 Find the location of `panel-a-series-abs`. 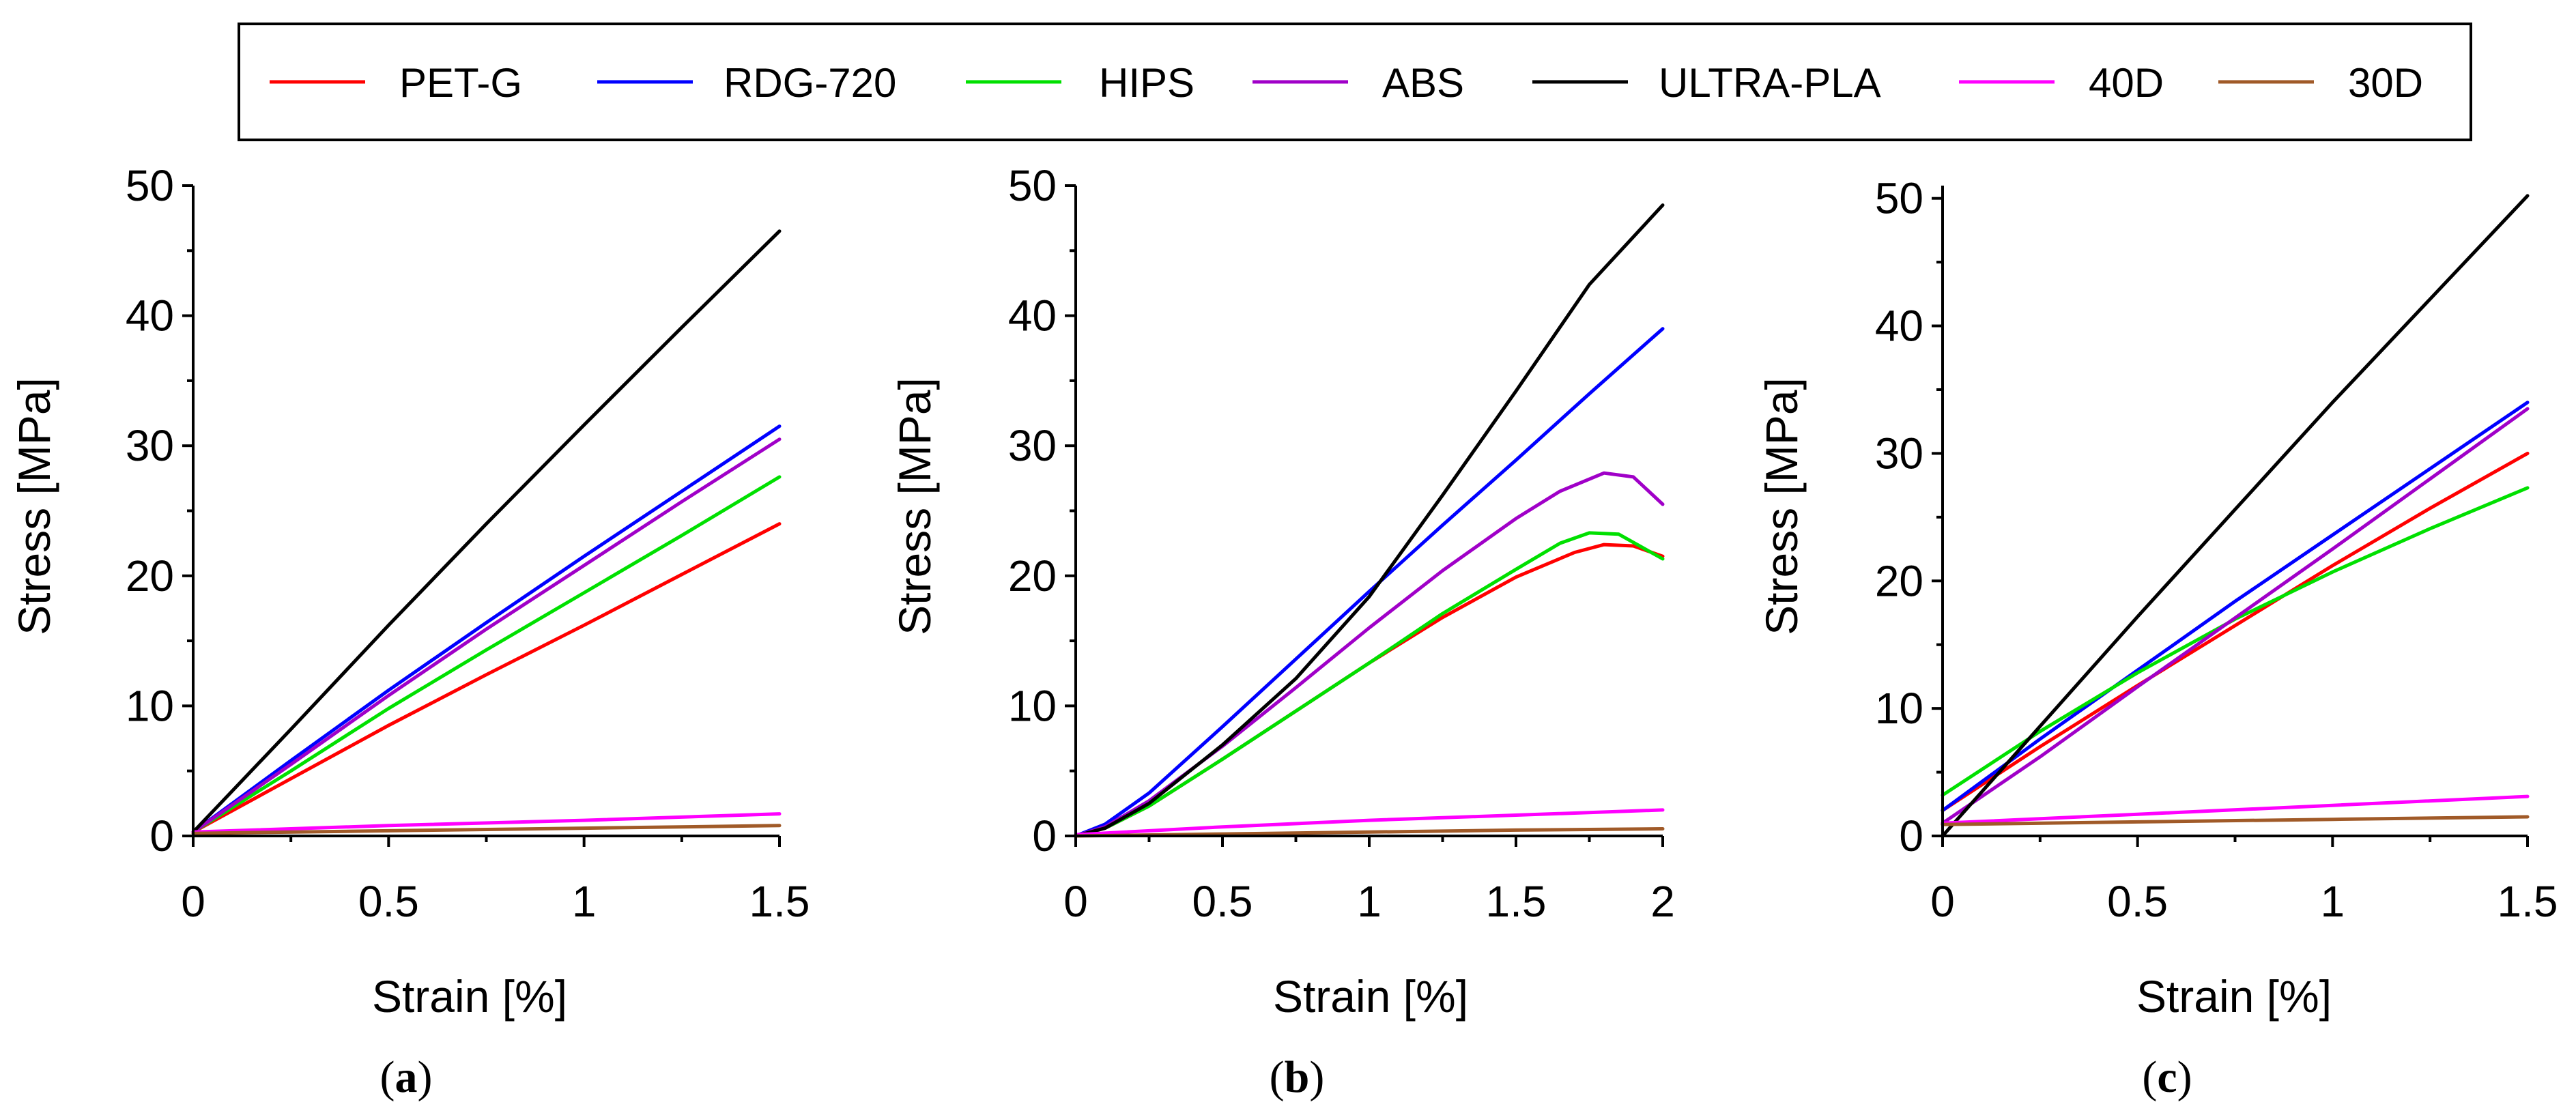

panel-a-series-abs is located at coordinates (486, 635).